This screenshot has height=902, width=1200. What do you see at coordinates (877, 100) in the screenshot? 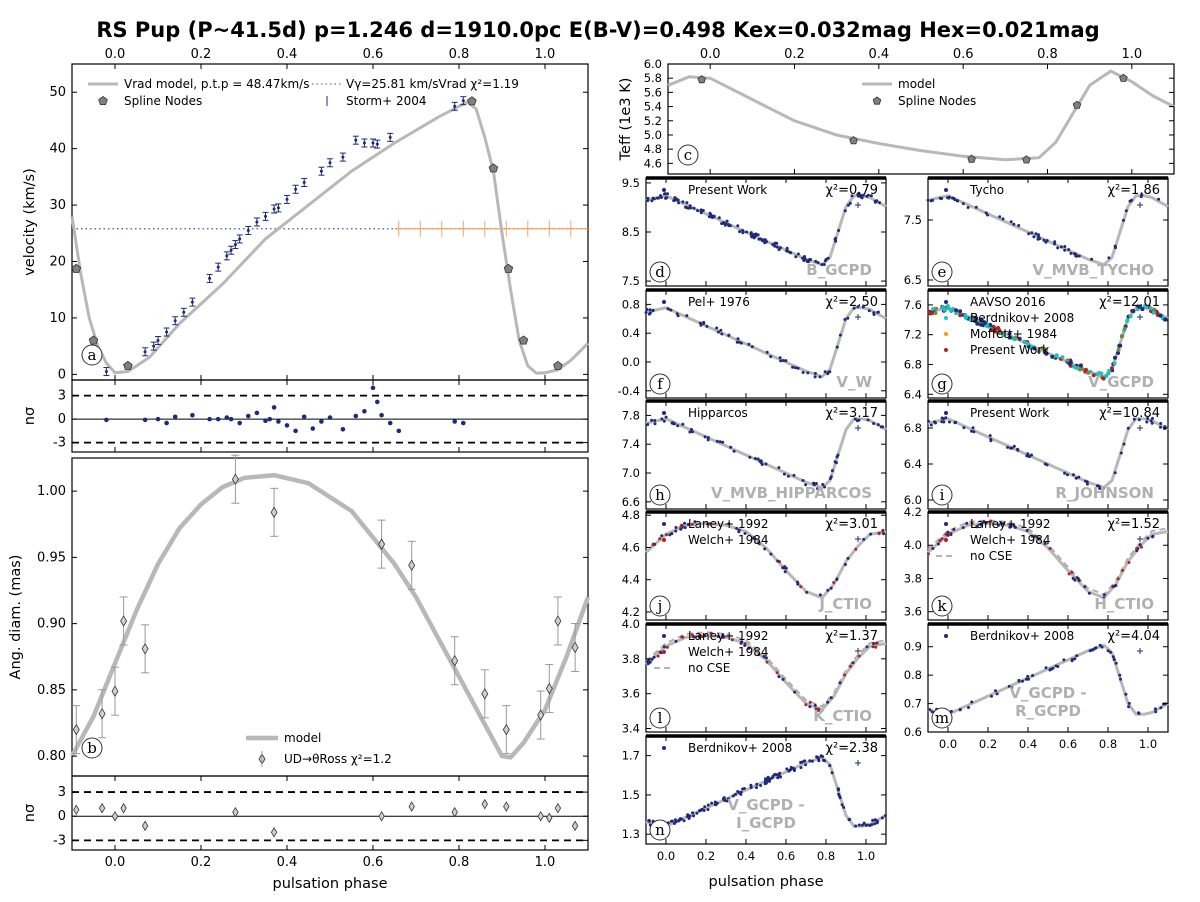
I see `legend-node-symbol` at bounding box center [877, 100].